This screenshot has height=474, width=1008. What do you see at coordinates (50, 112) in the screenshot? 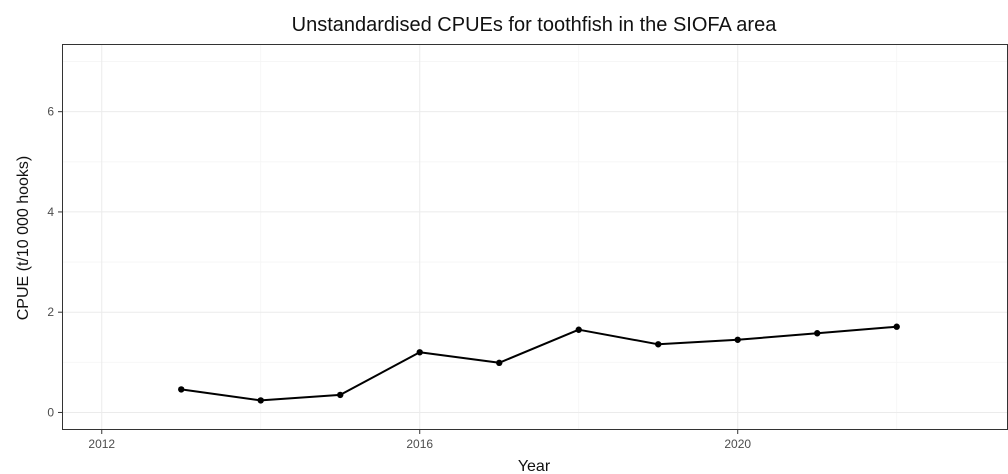
I see `y-tick-label: 6` at bounding box center [50, 112].